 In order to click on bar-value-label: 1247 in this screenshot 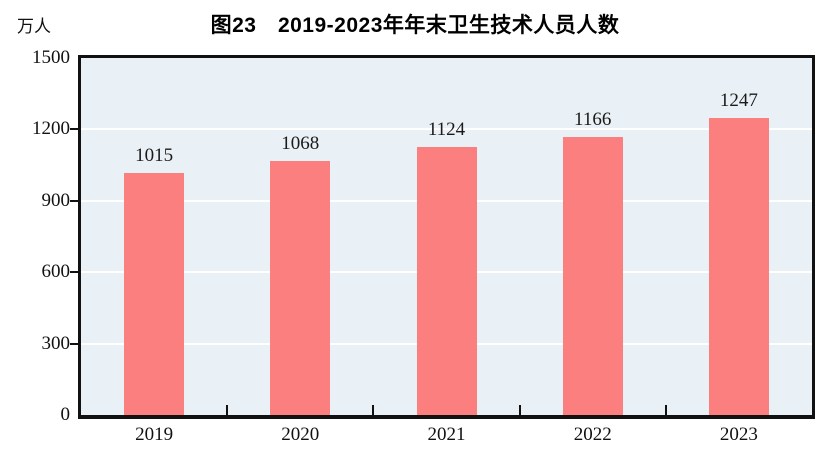, I will do `click(738, 101)`.